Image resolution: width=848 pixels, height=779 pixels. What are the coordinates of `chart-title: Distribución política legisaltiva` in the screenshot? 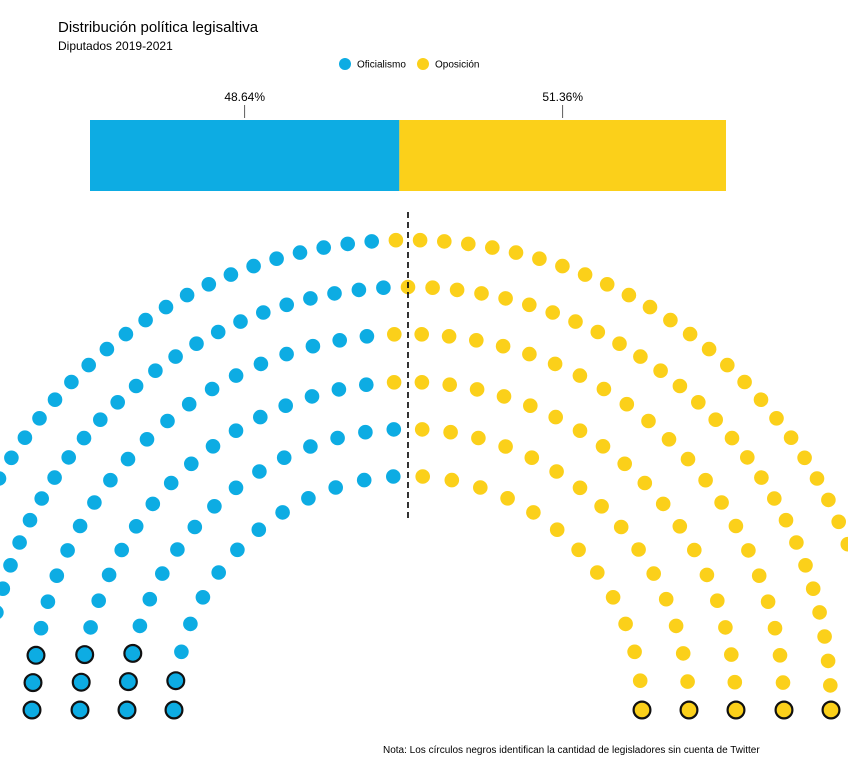 It's located at (158, 27).